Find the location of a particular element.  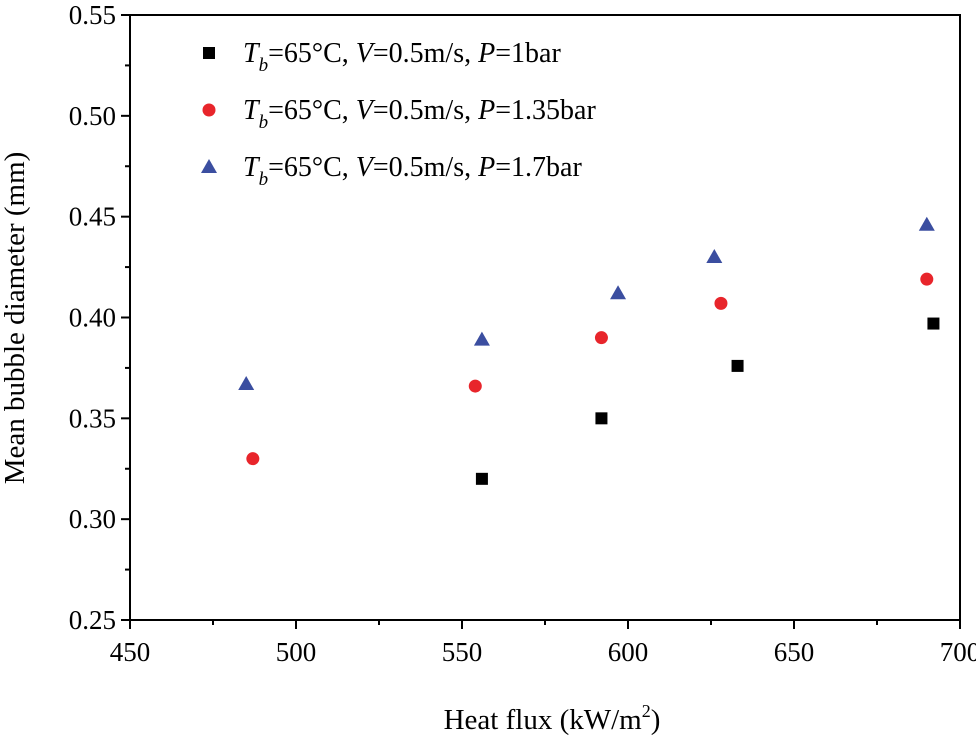

legend-label: Tb=65°C, V=0.5m/s, P=1bar is located at coordinates (402, 57).